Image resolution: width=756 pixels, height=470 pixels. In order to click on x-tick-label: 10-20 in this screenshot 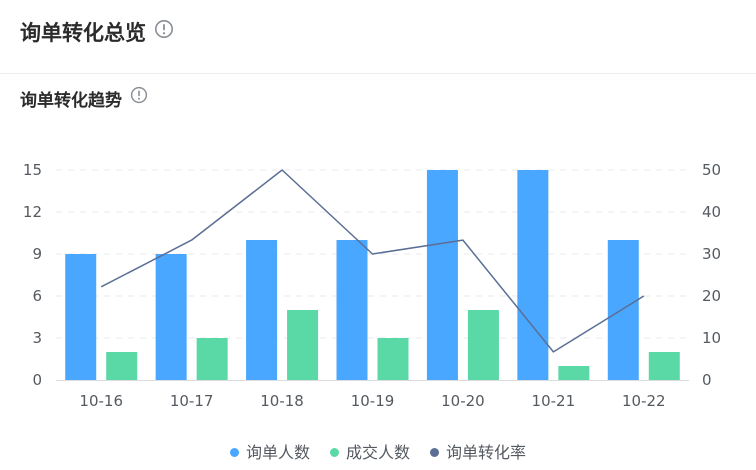, I will do `click(463, 401)`.